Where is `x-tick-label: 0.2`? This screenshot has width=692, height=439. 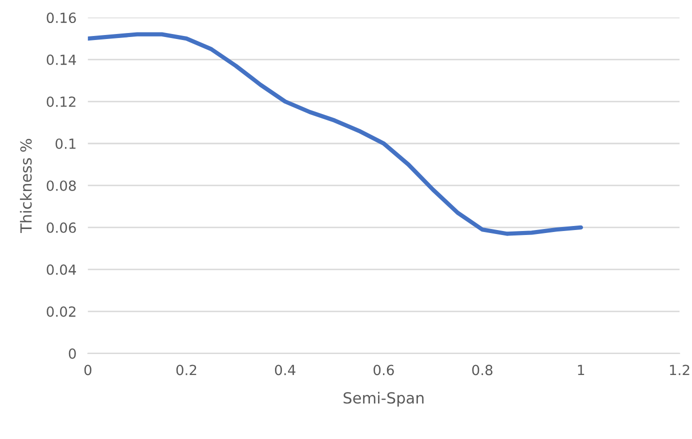
x-tick-label: 0.2 is located at coordinates (186, 370).